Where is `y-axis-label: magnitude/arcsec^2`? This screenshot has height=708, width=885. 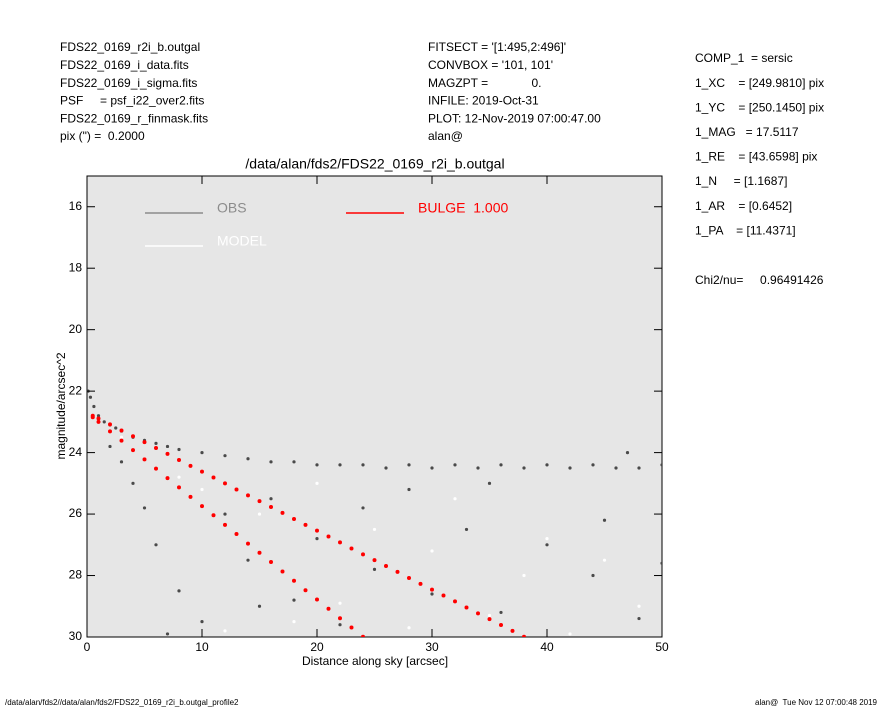 y-axis-label: magnitude/arcsec^2 is located at coordinates (61, 405).